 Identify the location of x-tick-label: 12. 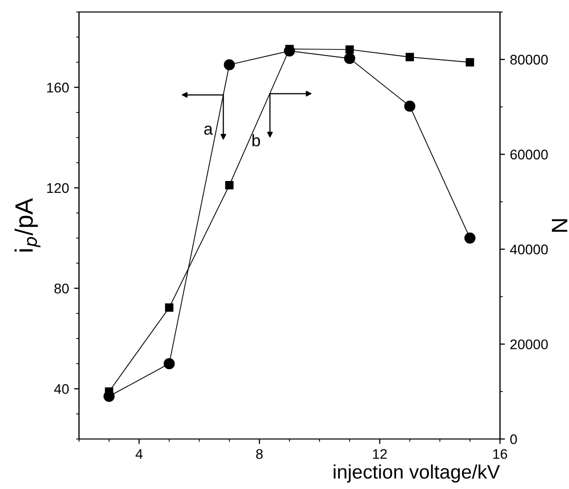
(380, 454).